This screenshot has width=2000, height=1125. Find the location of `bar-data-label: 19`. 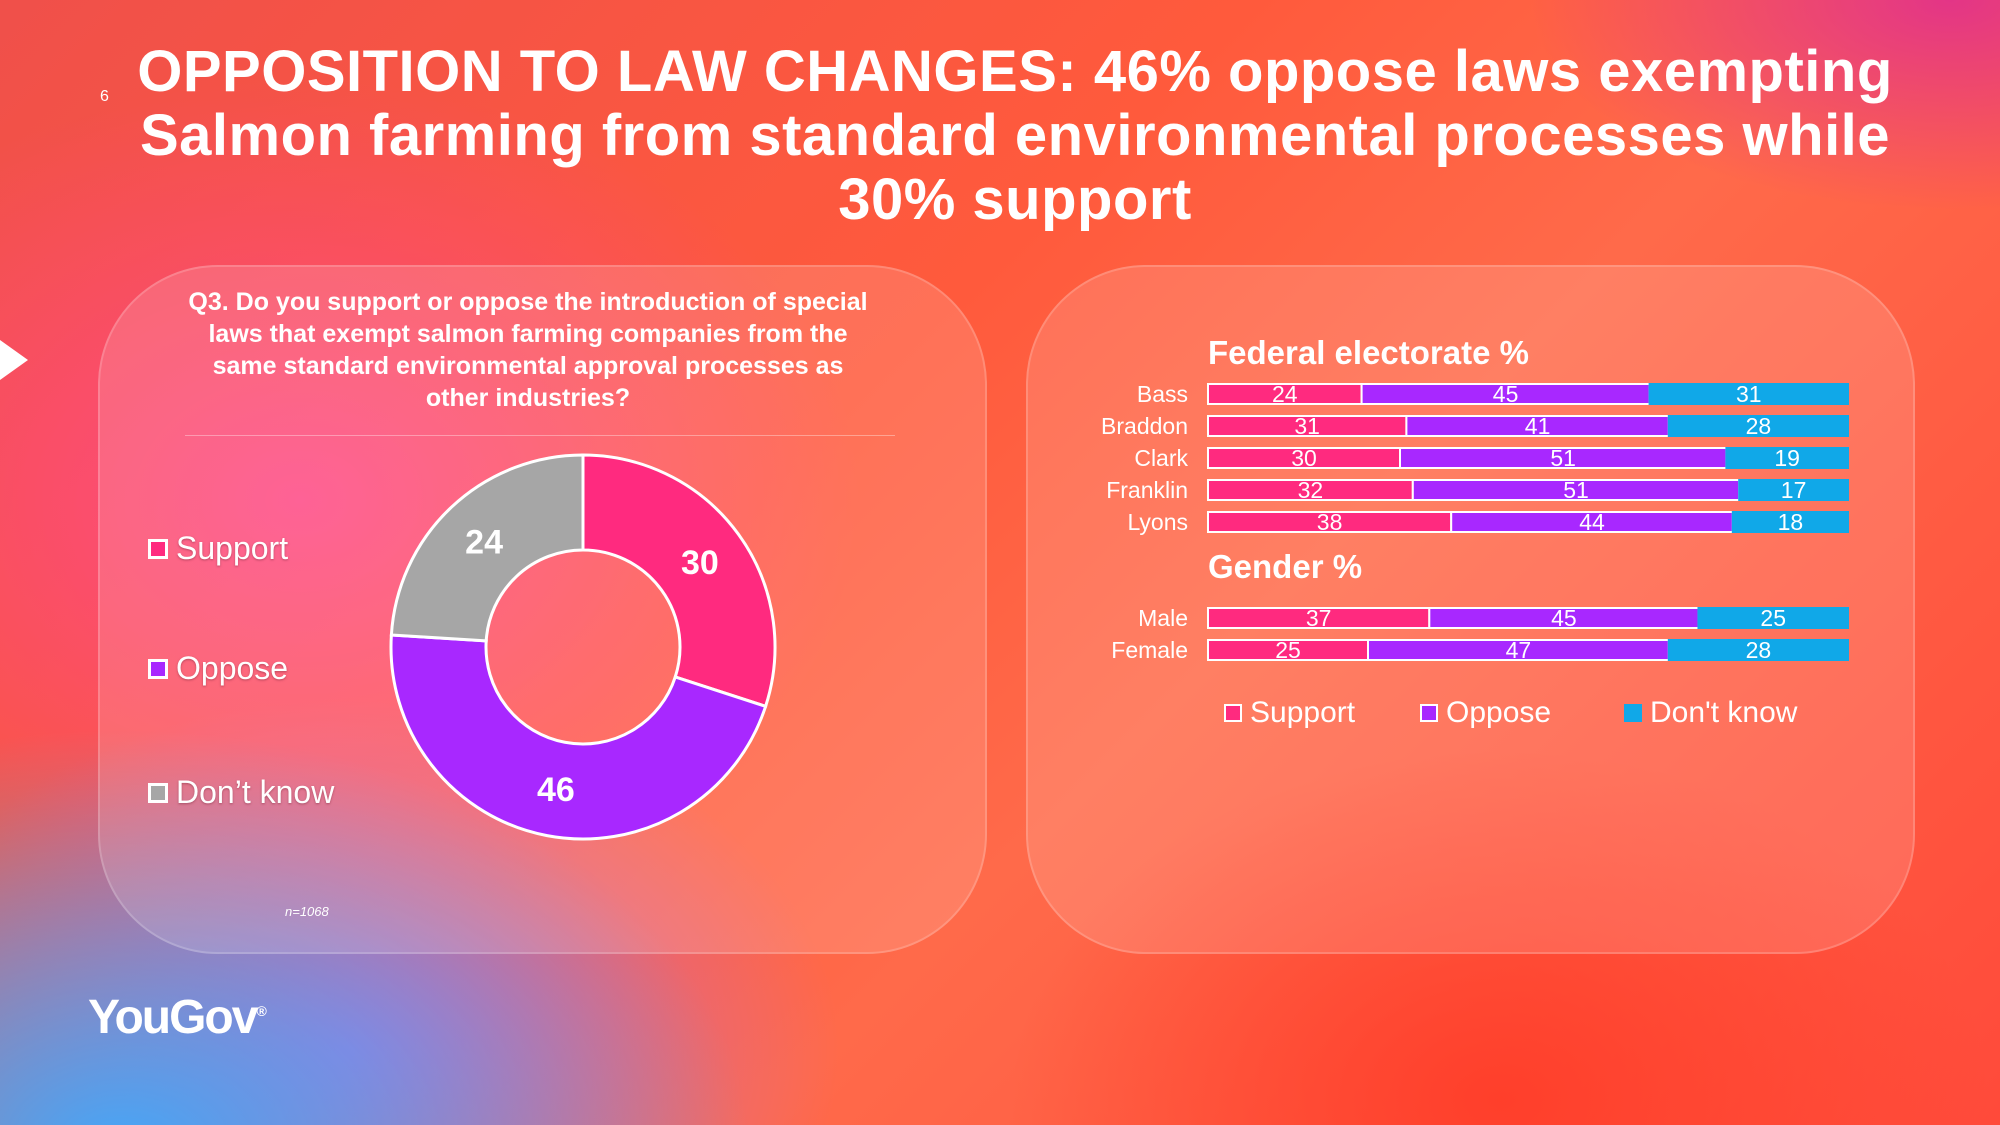

bar-data-label: 19 is located at coordinates (1787, 458).